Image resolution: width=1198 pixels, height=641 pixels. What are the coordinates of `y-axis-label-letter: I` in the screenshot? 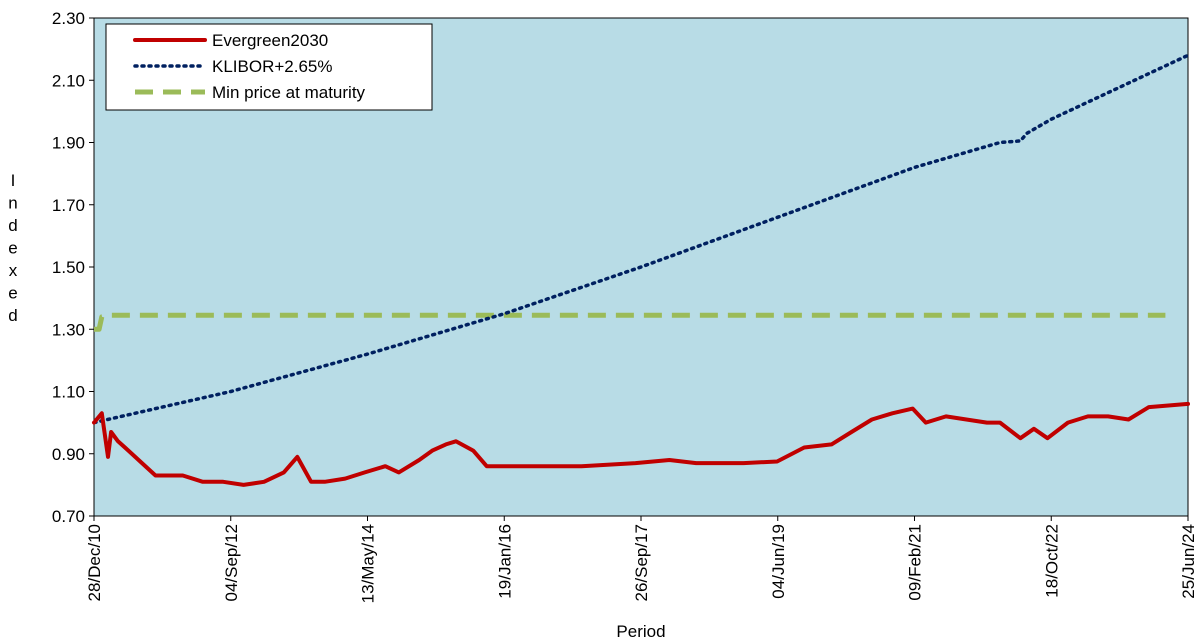 It's located at (13, 180).